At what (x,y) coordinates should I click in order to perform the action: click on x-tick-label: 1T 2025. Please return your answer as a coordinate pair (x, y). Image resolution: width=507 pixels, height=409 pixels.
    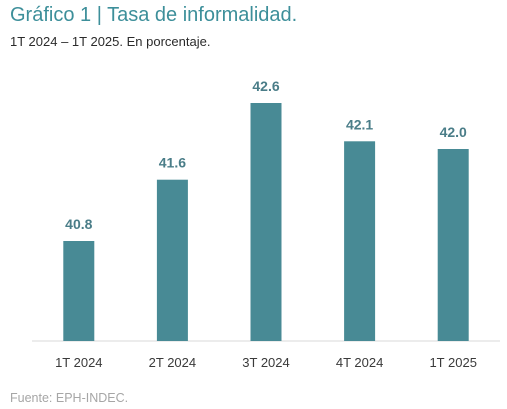
    Looking at the image, I should click on (452, 362).